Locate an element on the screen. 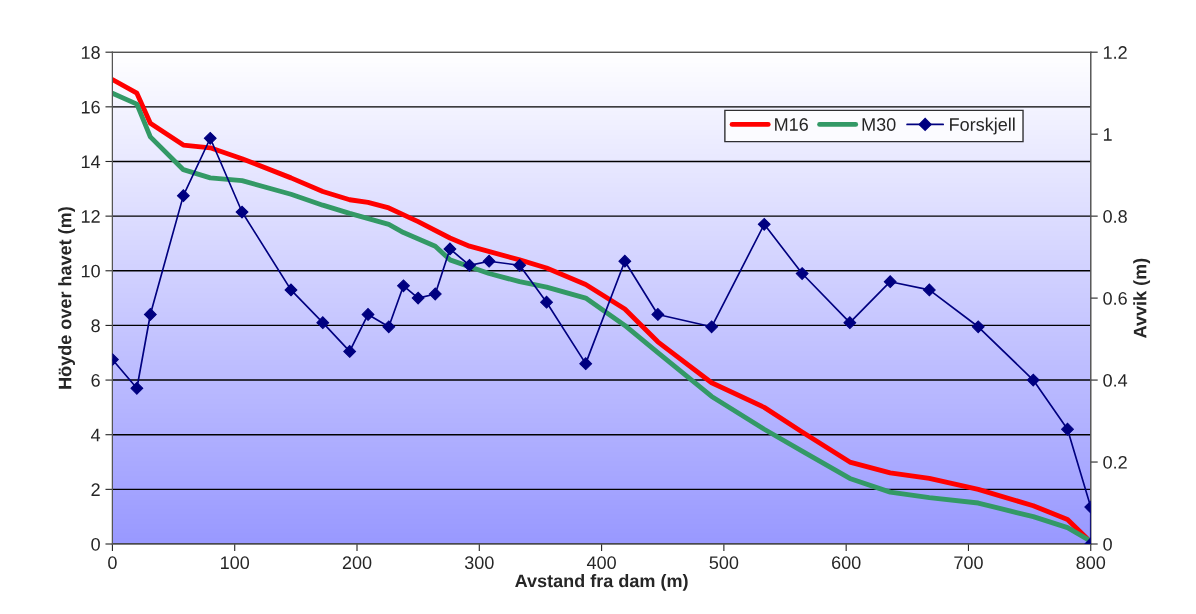  y-tick-label: 6 is located at coordinates (95, 380).